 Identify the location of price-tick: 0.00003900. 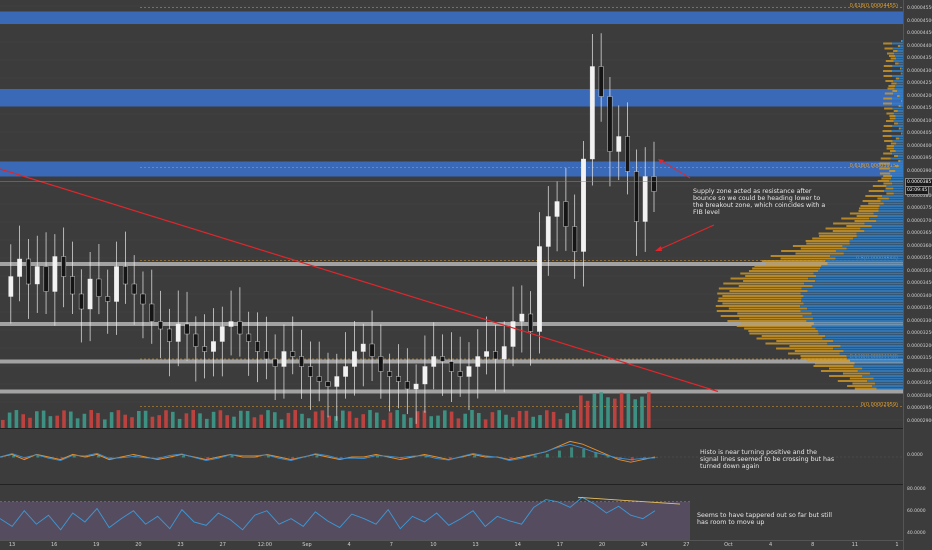
(919, 171).